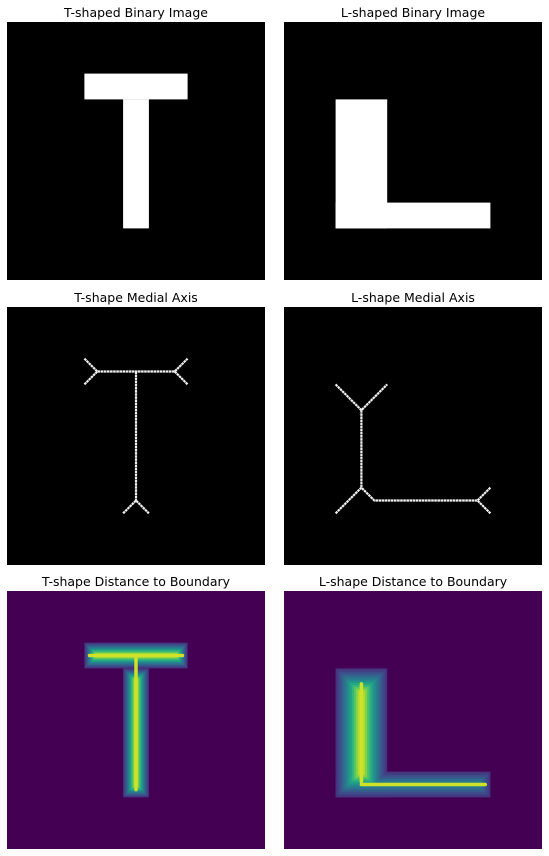 The height and width of the screenshot is (856, 549). I want to click on heatmap-background, so click(413, 720).